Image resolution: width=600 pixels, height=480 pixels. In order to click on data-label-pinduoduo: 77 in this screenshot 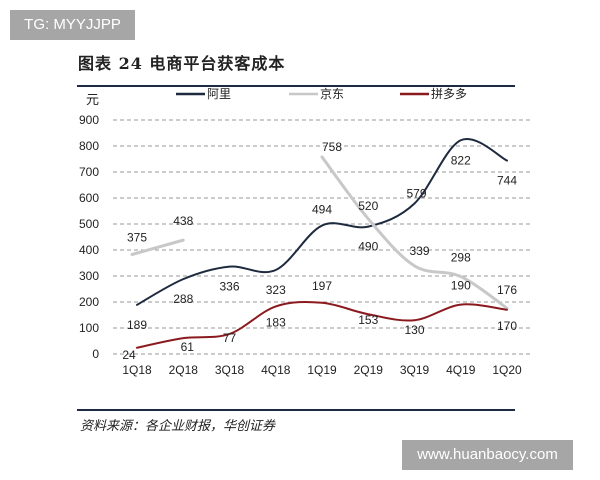, I will do `click(230, 338)`.